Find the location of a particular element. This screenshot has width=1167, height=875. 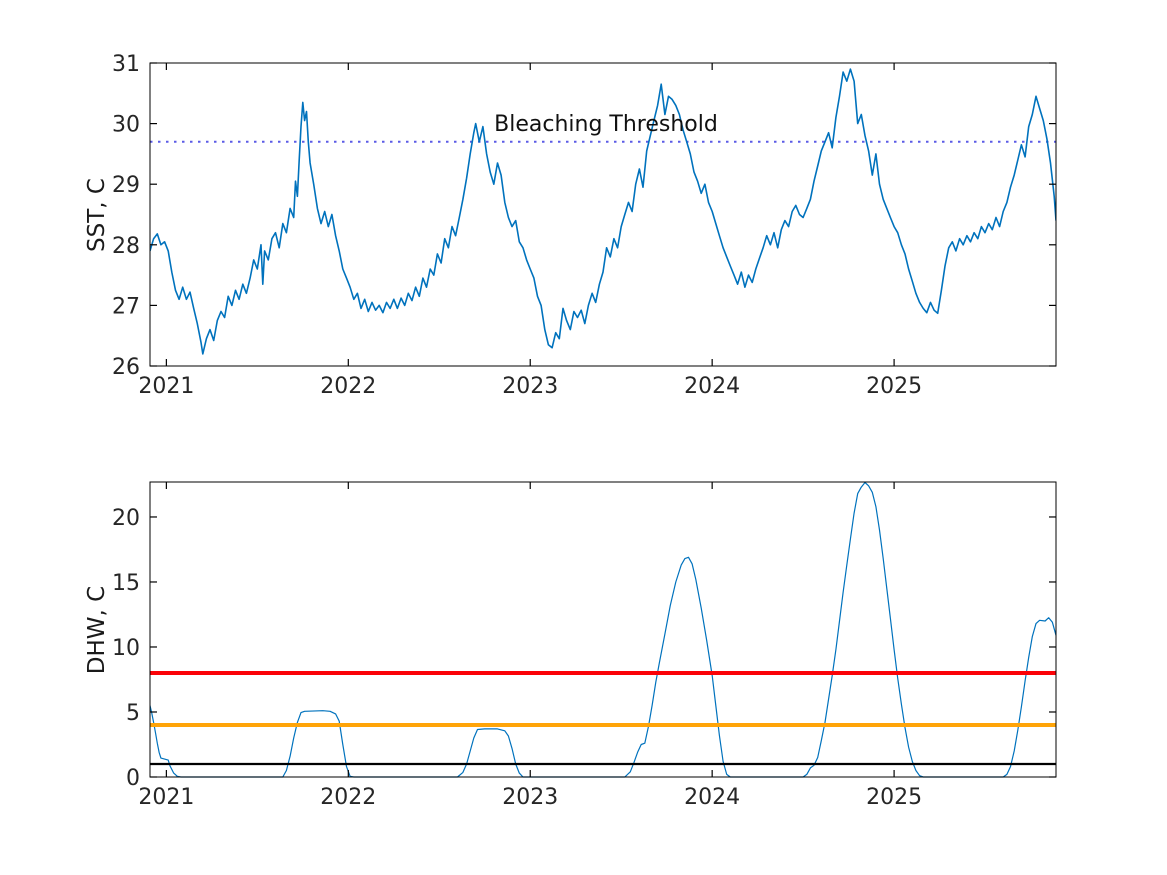

y-tick-label: 28 is located at coordinates (126, 246).